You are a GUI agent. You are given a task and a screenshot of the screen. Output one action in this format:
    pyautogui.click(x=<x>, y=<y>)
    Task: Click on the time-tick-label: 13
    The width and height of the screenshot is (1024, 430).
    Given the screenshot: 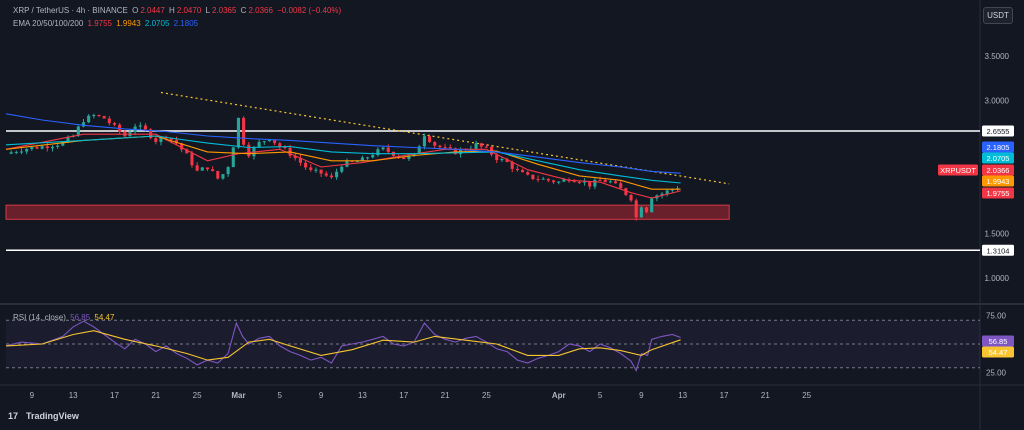 What is the action you would take?
    pyautogui.click(x=362, y=395)
    